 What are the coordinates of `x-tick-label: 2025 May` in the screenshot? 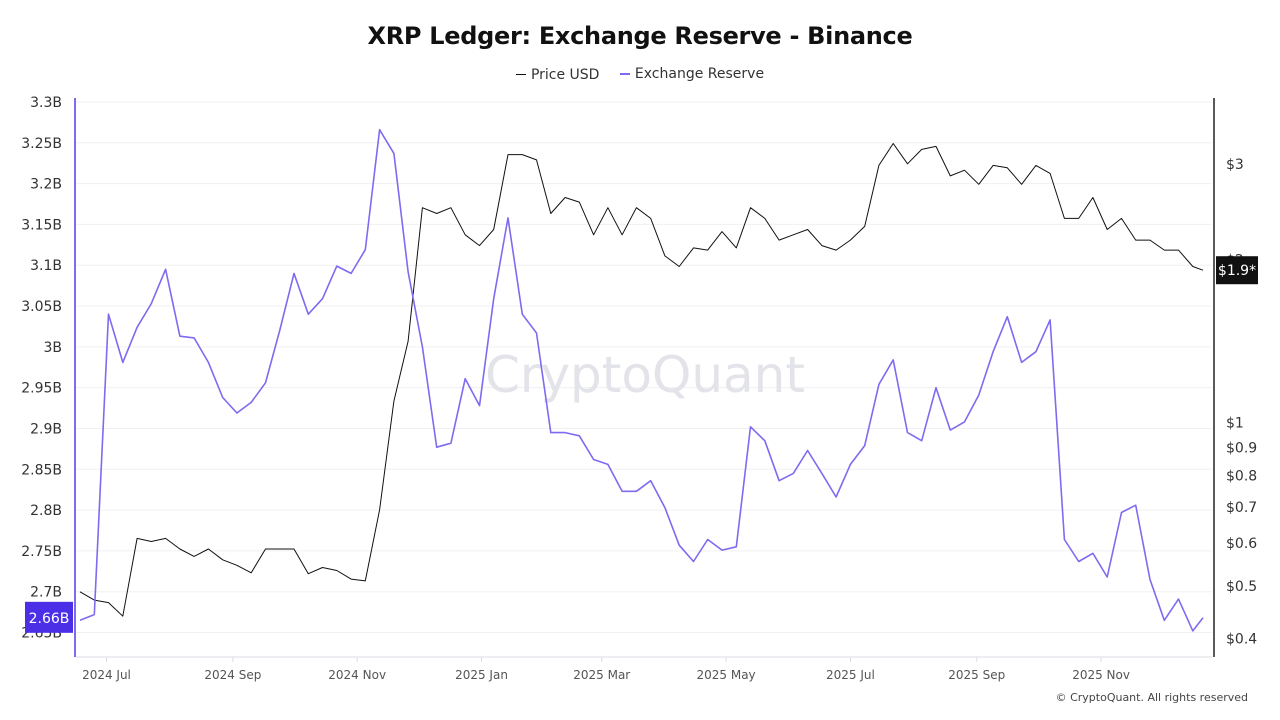 It's located at (725, 675).